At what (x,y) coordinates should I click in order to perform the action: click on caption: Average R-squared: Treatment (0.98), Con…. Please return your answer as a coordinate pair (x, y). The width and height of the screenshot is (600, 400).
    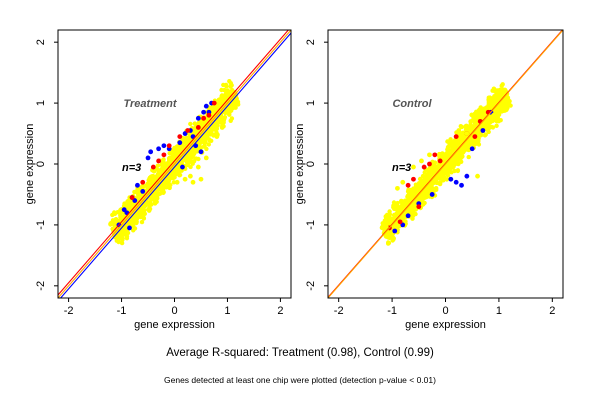
    Looking at the image, I should click on (300, 353).